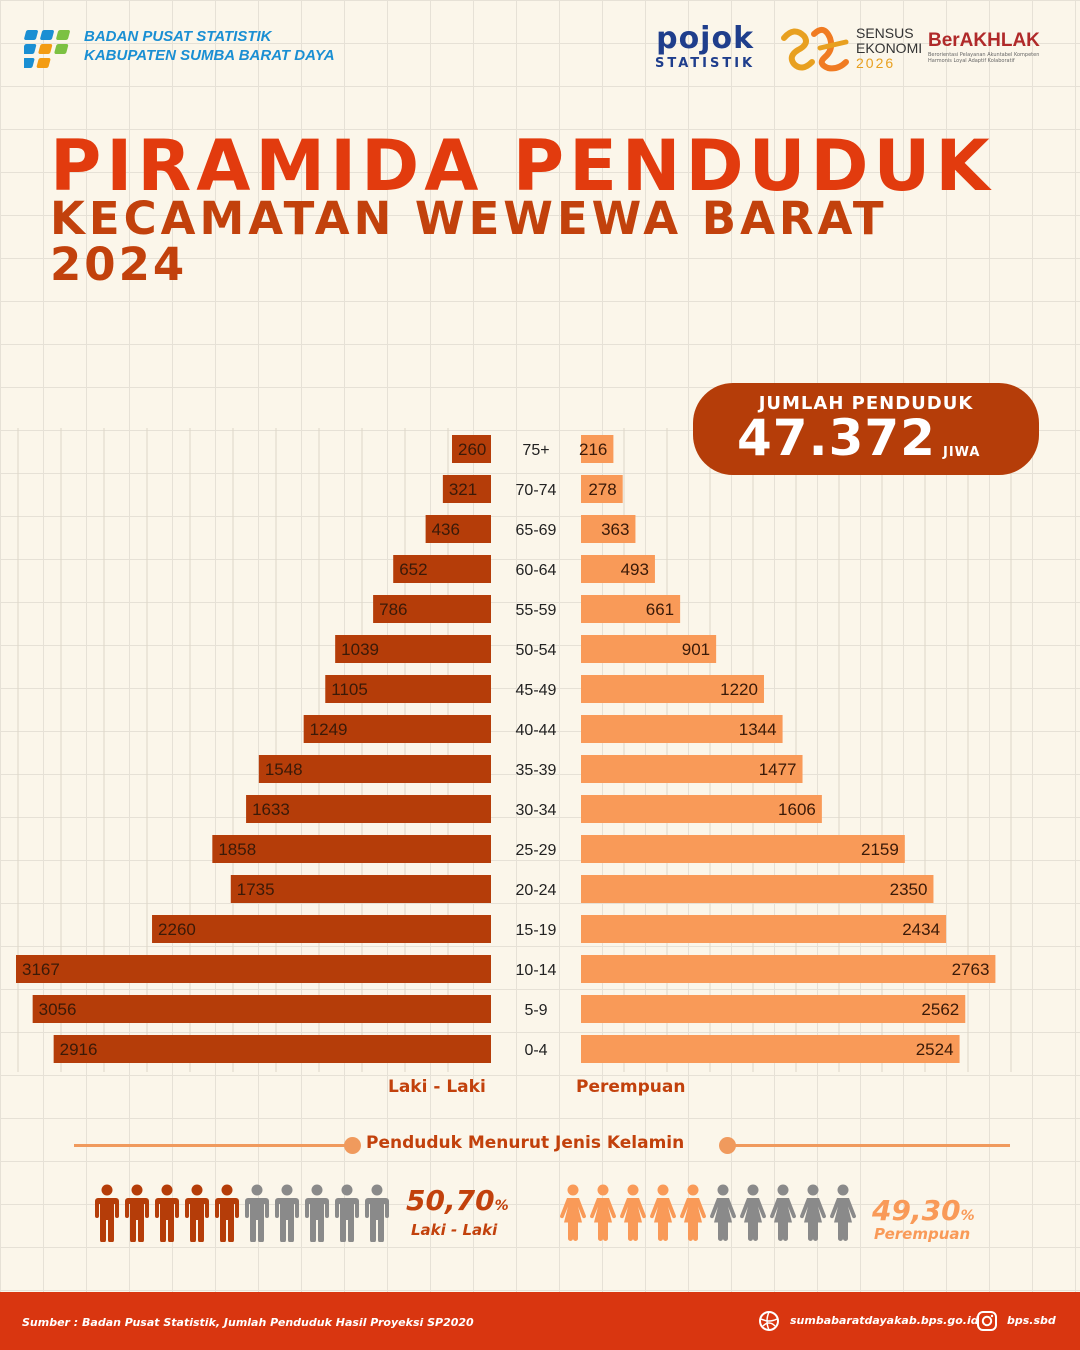 The height and width of the screenshot is (1350, 1080). I want to click on female-icon-row, so click(708, 1214).